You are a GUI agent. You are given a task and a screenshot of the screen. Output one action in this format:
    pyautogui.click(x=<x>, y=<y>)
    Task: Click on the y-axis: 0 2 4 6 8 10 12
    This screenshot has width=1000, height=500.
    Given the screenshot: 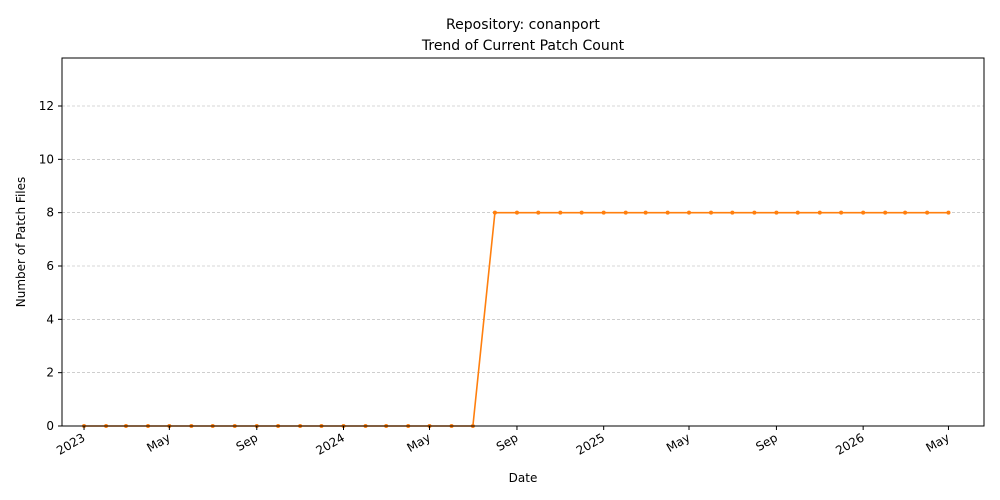 What is the action you would take?
    pyautogui.click(x=50, y=266)
    